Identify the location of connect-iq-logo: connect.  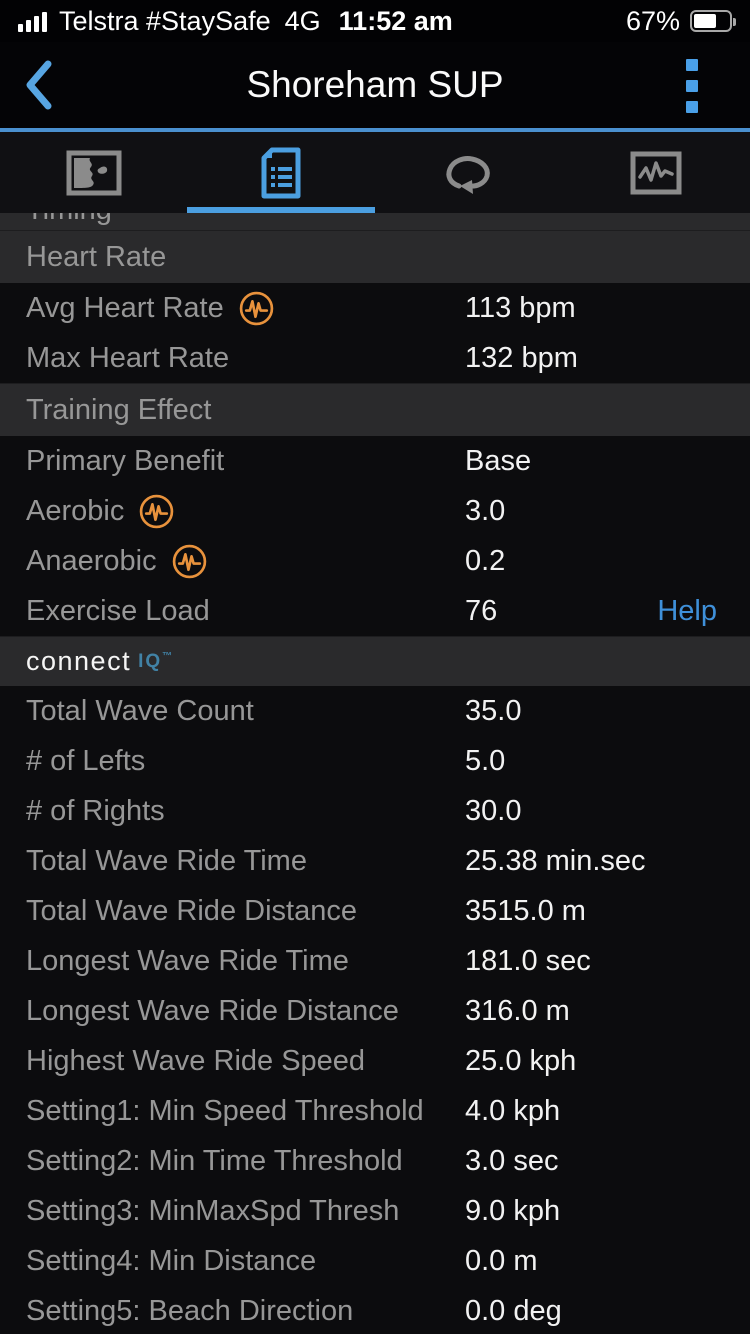
(79, 661).